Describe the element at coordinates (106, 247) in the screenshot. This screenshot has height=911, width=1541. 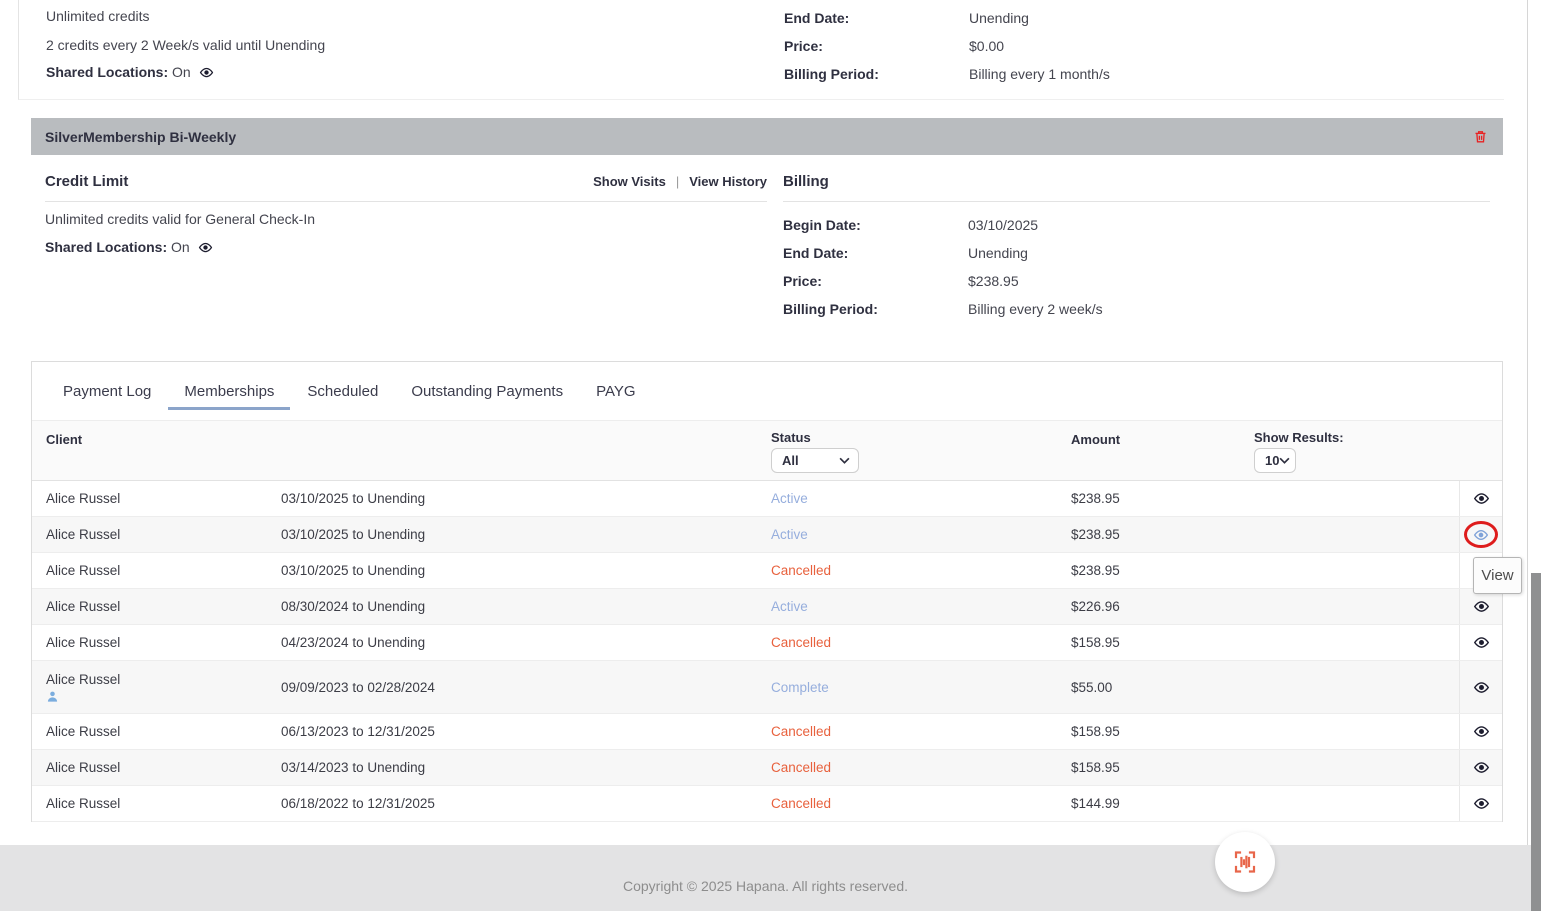
I see `shared-locations-label: Shared Locations:` at that location.